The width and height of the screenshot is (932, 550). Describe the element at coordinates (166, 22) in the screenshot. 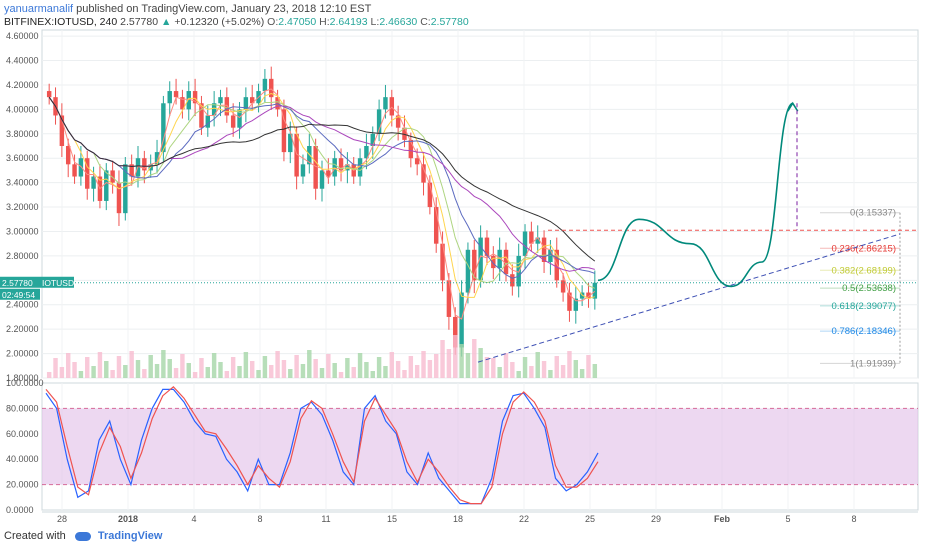

I see `up-arrow-icon: ▲` at that location.